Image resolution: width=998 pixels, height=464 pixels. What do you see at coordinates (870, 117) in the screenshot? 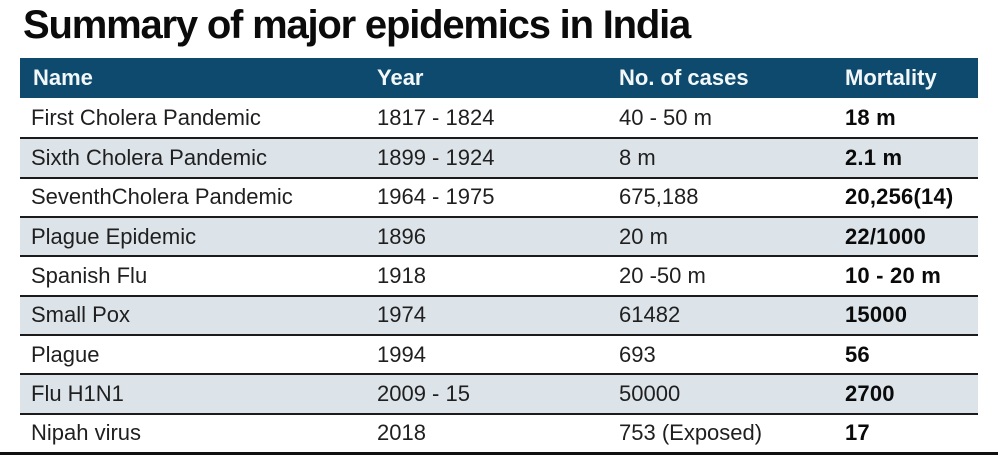
I see `cell-mortality: 18 m` at bounding box center [870, 117].